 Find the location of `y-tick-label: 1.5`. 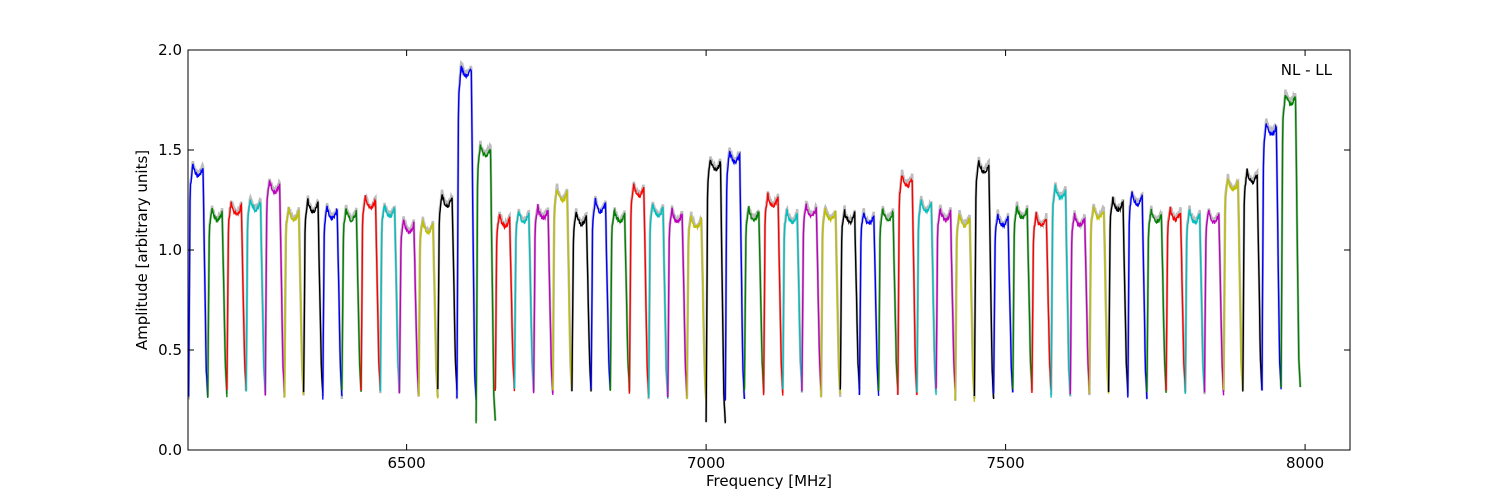

y-tick-label: 1.5 is located at coordinates (170, 150).